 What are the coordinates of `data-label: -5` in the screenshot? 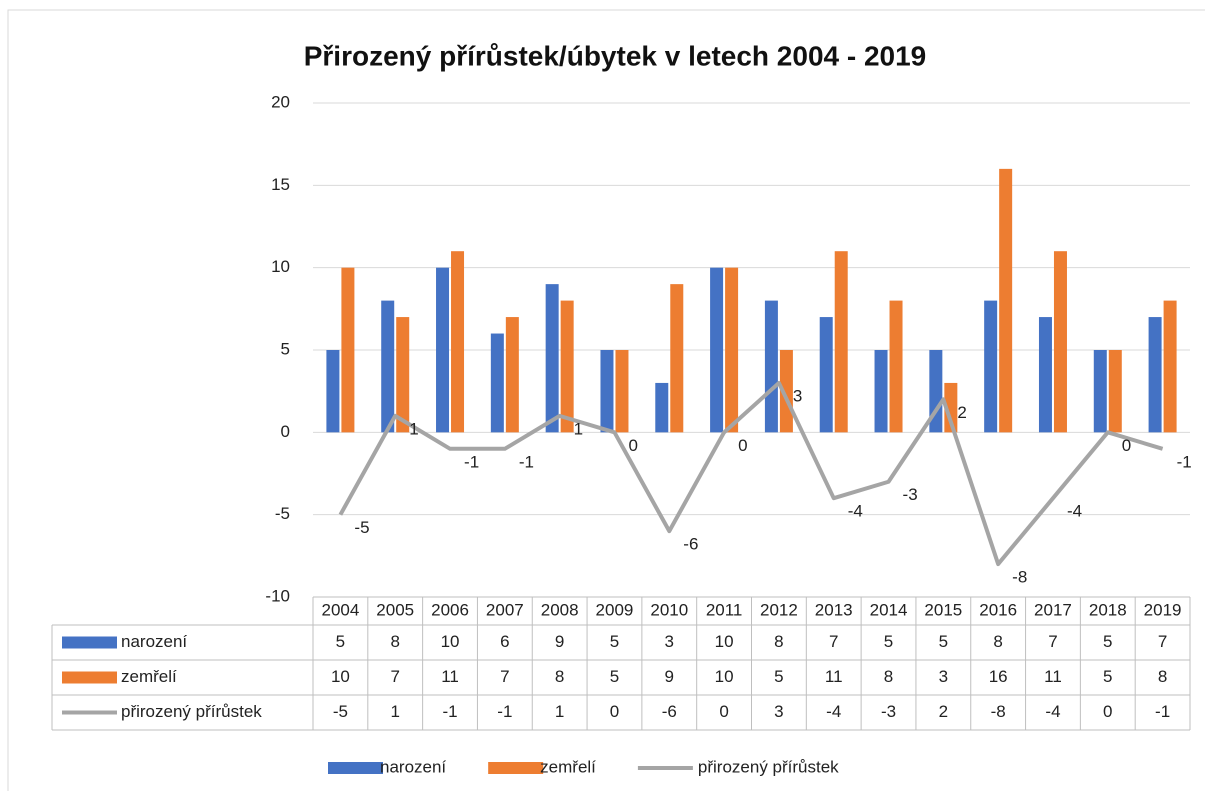 It's located at (361, 527).